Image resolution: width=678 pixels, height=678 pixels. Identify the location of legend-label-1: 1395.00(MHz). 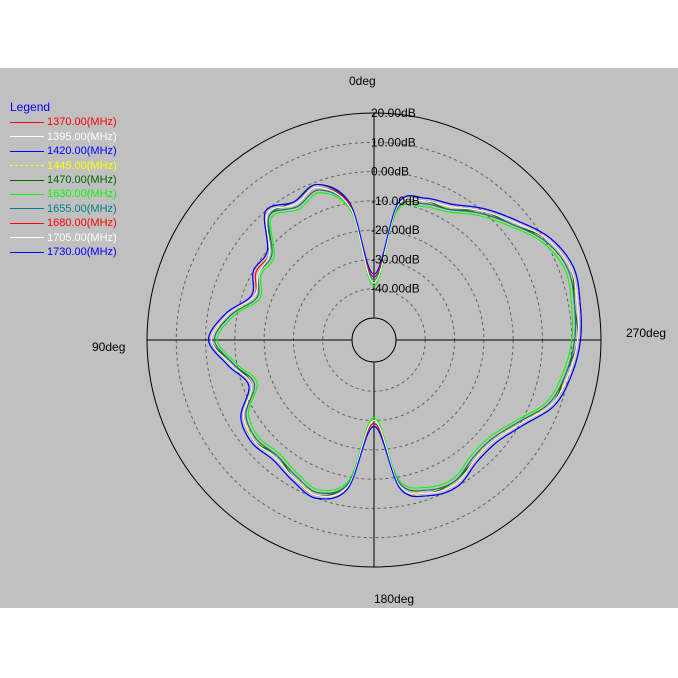
(82, 136).